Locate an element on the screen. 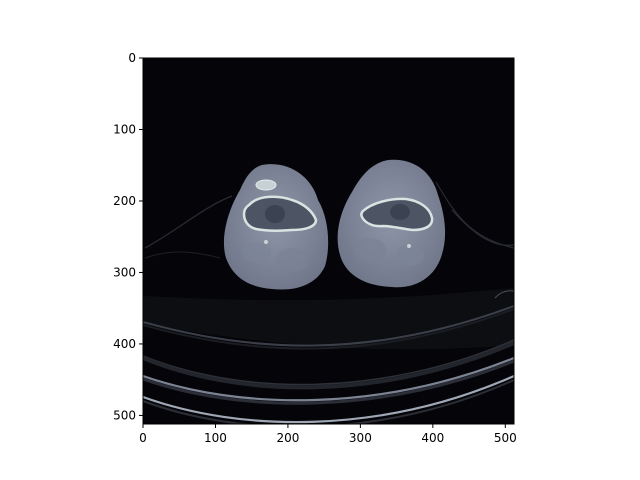  x-tick-label: 200 is located at coordinates (287, 438).